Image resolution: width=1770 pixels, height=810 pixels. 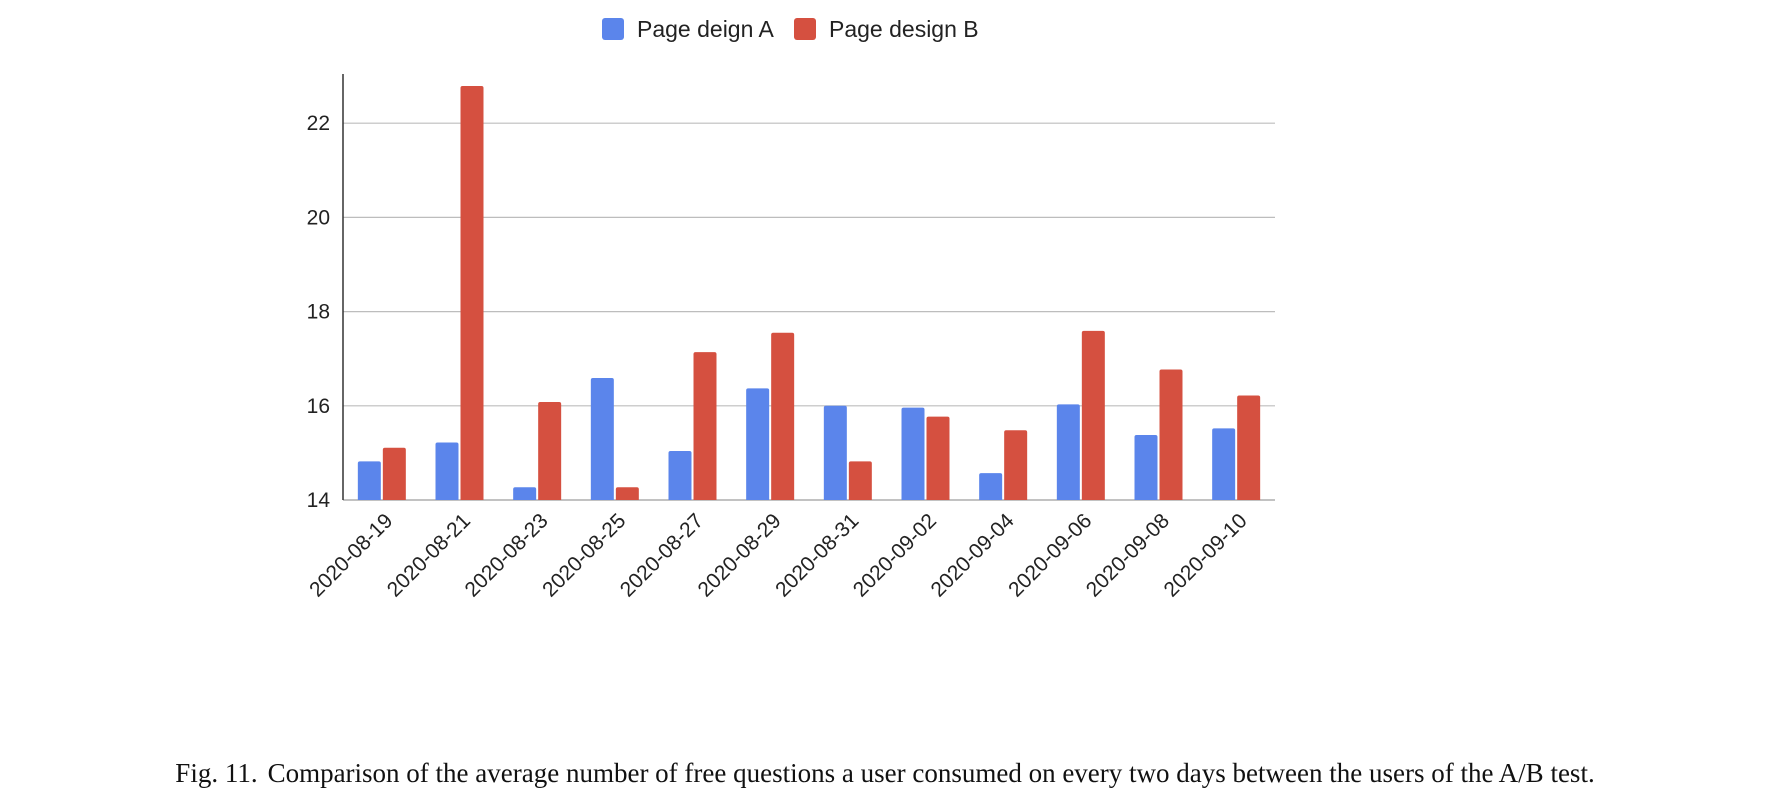 I want to click on y-tick-label: 14, so click(x=319, y=500).